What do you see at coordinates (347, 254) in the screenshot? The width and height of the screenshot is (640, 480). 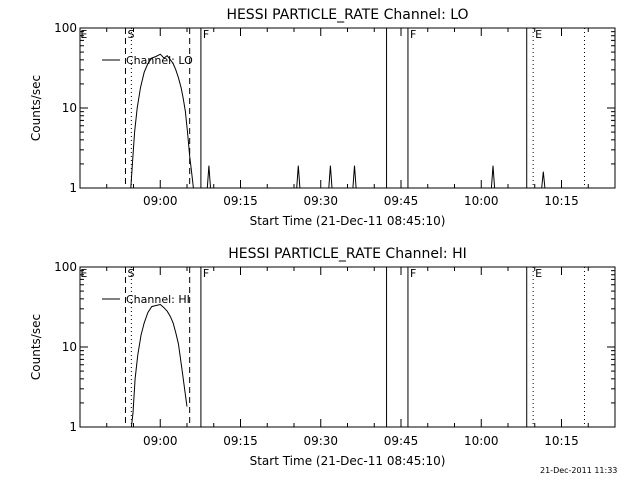 I see `chart-title: HESSI PARTICLE_RATE Channel: HI` at bounding box center [347, 254].